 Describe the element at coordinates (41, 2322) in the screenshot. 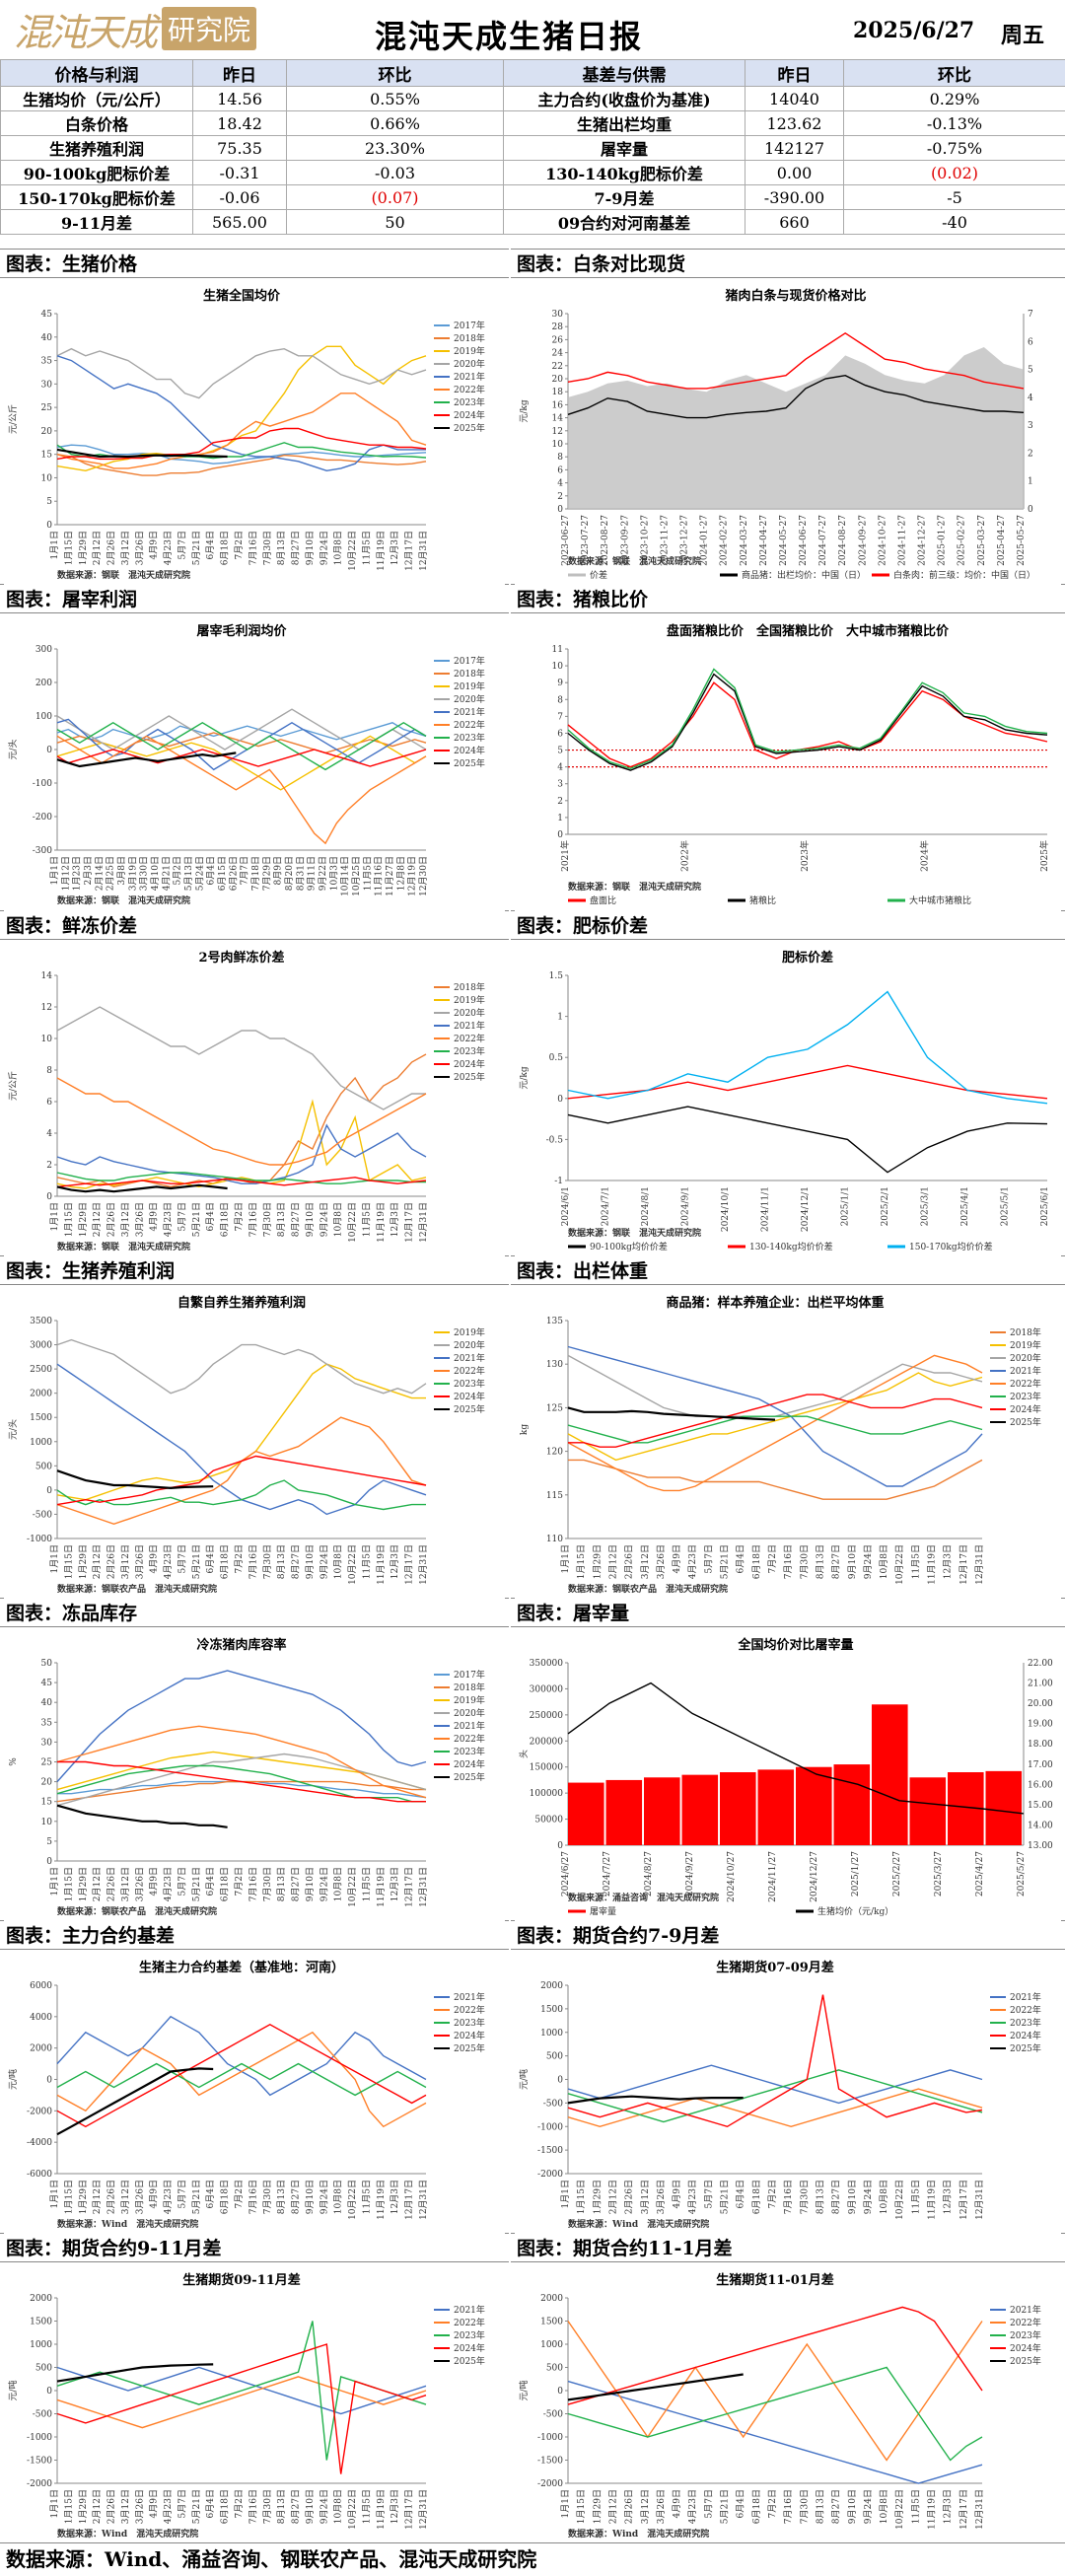

I see `y-tick-label: 1500` at that location.